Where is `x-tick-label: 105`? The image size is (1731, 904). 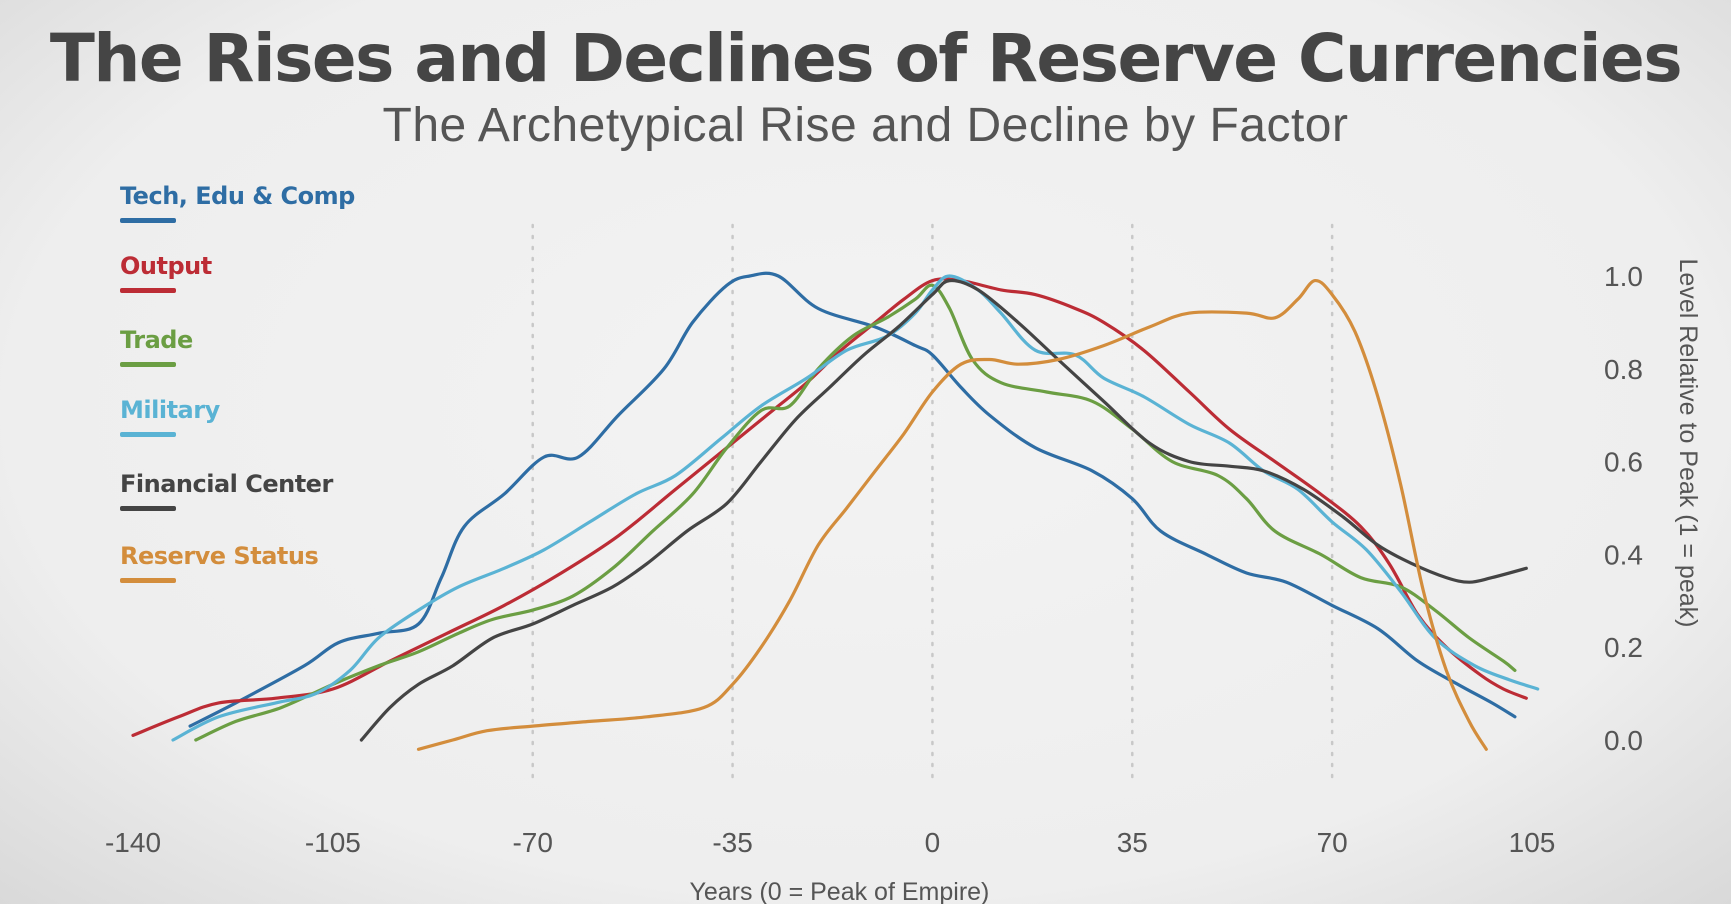 x-tick-label: 105 is located at coordinates (1532, 842).